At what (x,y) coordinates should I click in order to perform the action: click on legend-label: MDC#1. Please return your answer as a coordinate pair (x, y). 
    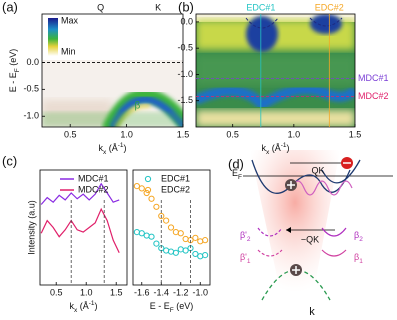
    Looking at the image, I should click on (93, 178).